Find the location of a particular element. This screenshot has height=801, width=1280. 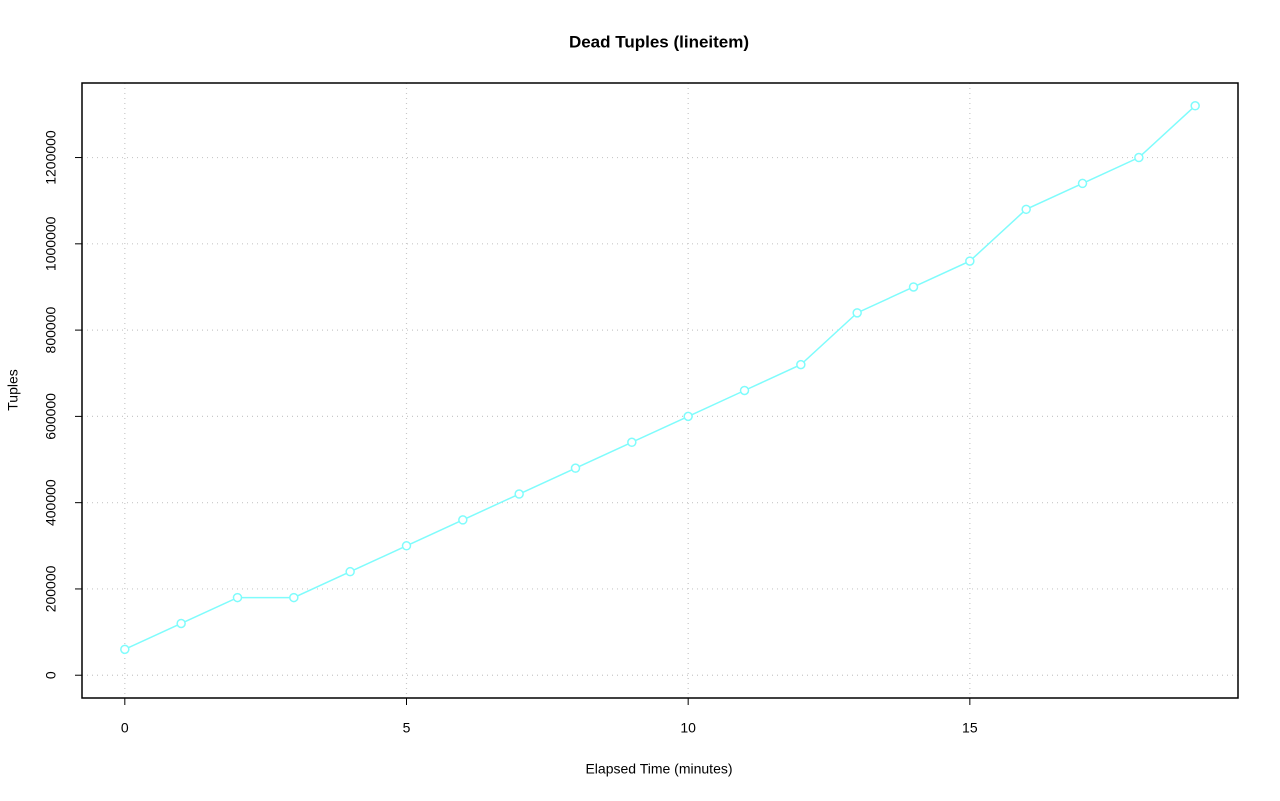

y-tick-label: 400000 is located at coordinates (51, 502).